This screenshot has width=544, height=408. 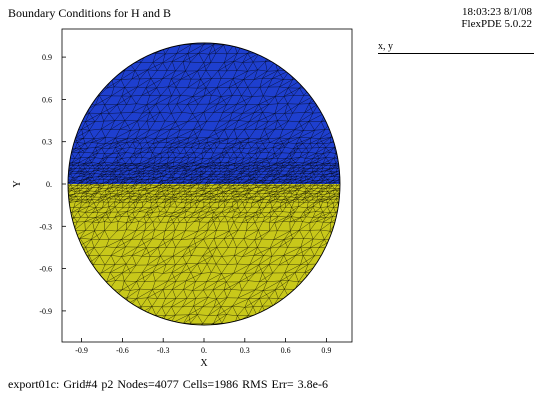 What do you see at coordinates (163, 350) in the screenshot?
I see `x-tick-label: -0.3` at bounding box center [163, 350].